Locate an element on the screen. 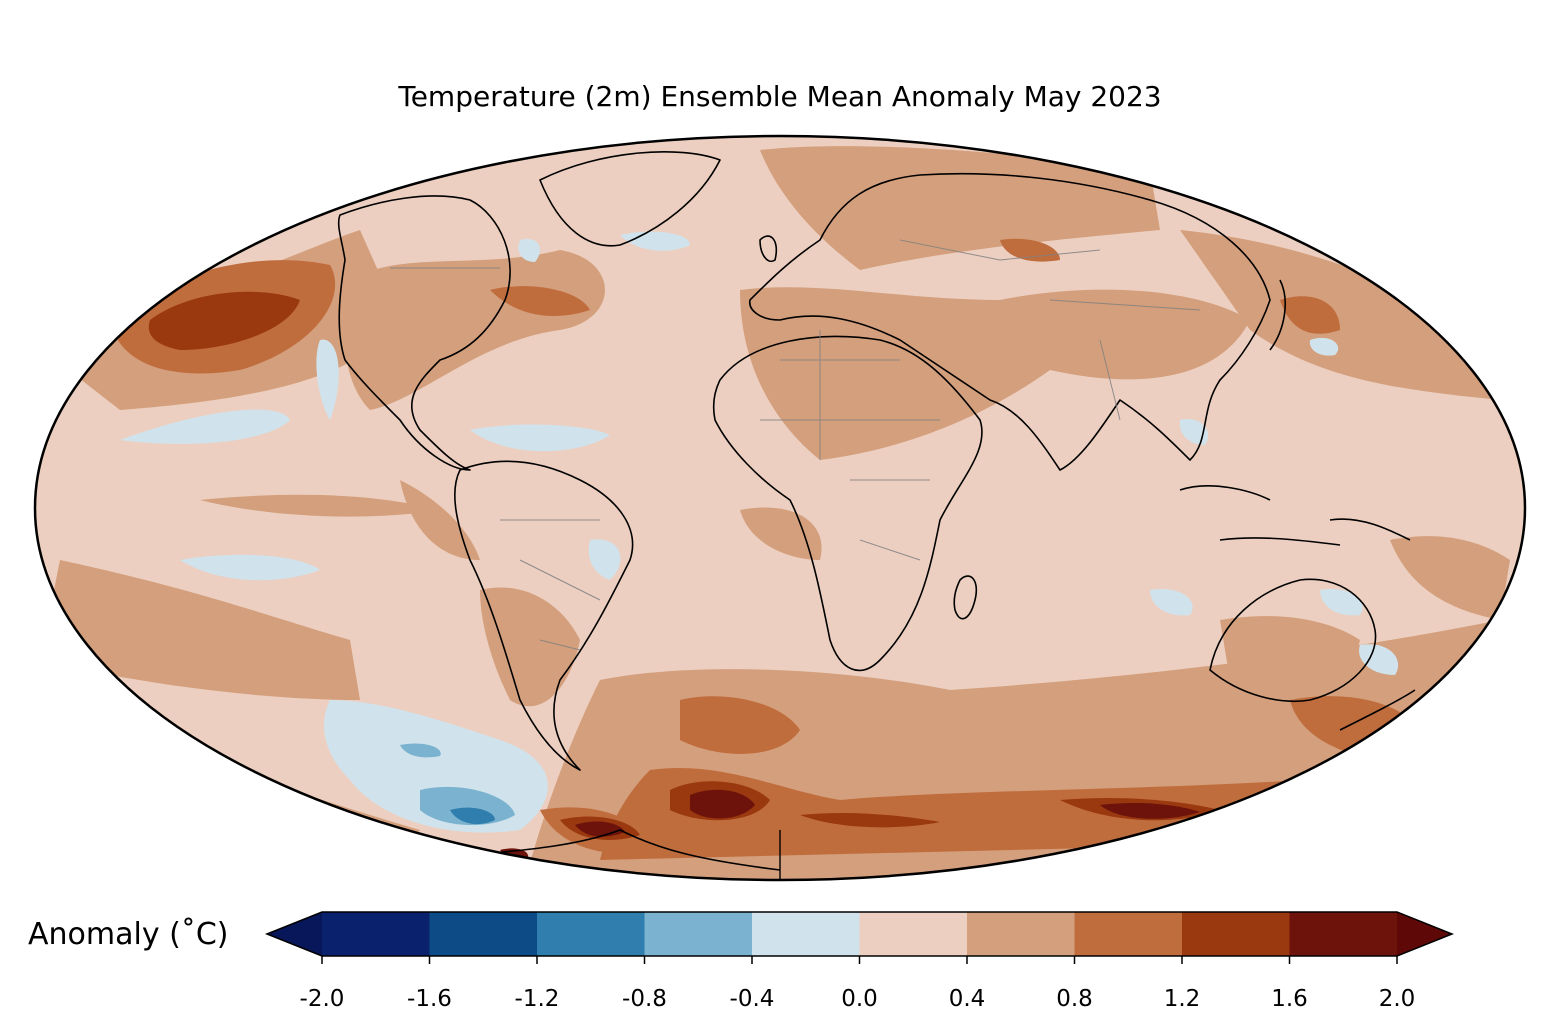 The width and height of the screenshot is (1560, 1031). colorbar-tick-label: 2.0 is located at coordinates (1397, 999).